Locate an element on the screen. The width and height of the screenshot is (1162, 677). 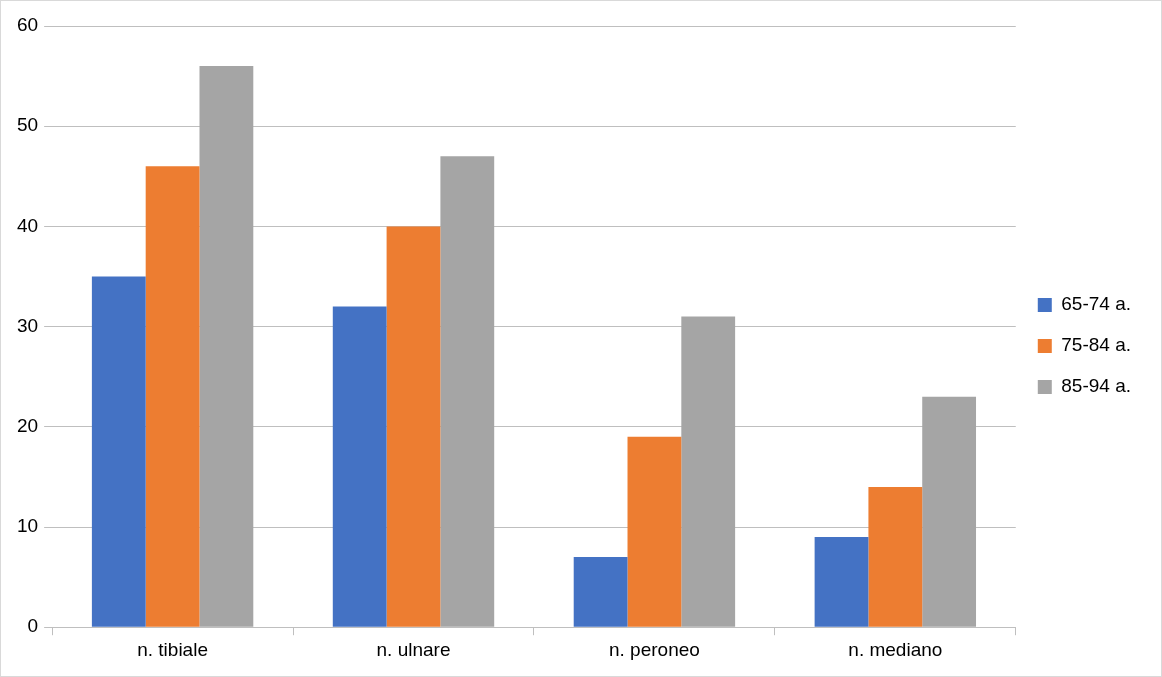
legend-label: 65-74 a. is located at coordinates (1096, 304).